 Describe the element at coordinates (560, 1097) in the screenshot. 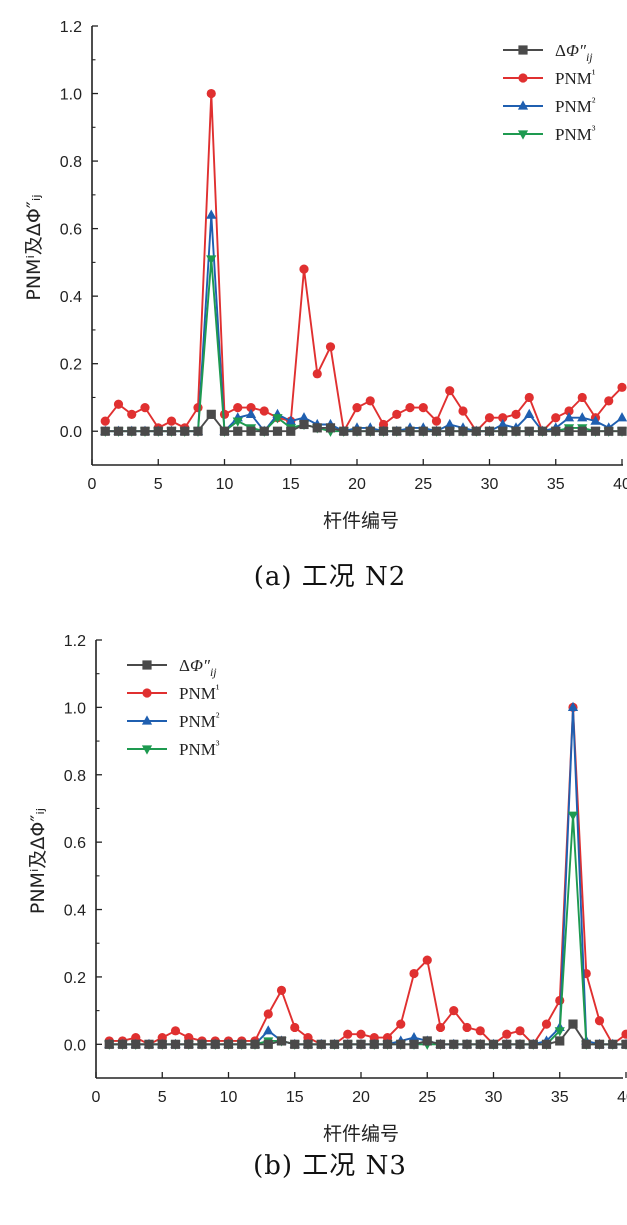

I see `x-tick-label: 35` at that location.